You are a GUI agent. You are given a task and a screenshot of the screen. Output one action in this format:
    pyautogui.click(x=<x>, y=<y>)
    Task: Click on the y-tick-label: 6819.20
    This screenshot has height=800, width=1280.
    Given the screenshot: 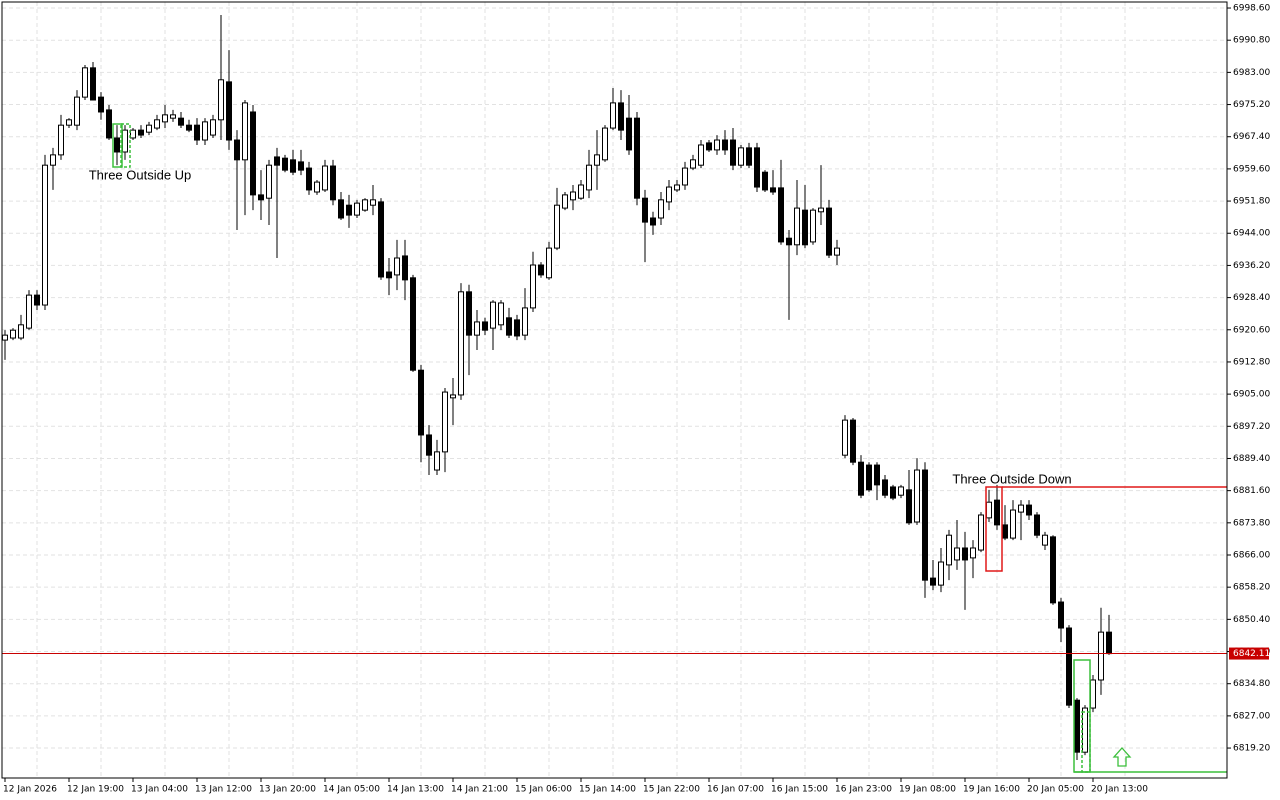 What is the action you would take?
    pyautogui.click(x=1251, y=749)
    